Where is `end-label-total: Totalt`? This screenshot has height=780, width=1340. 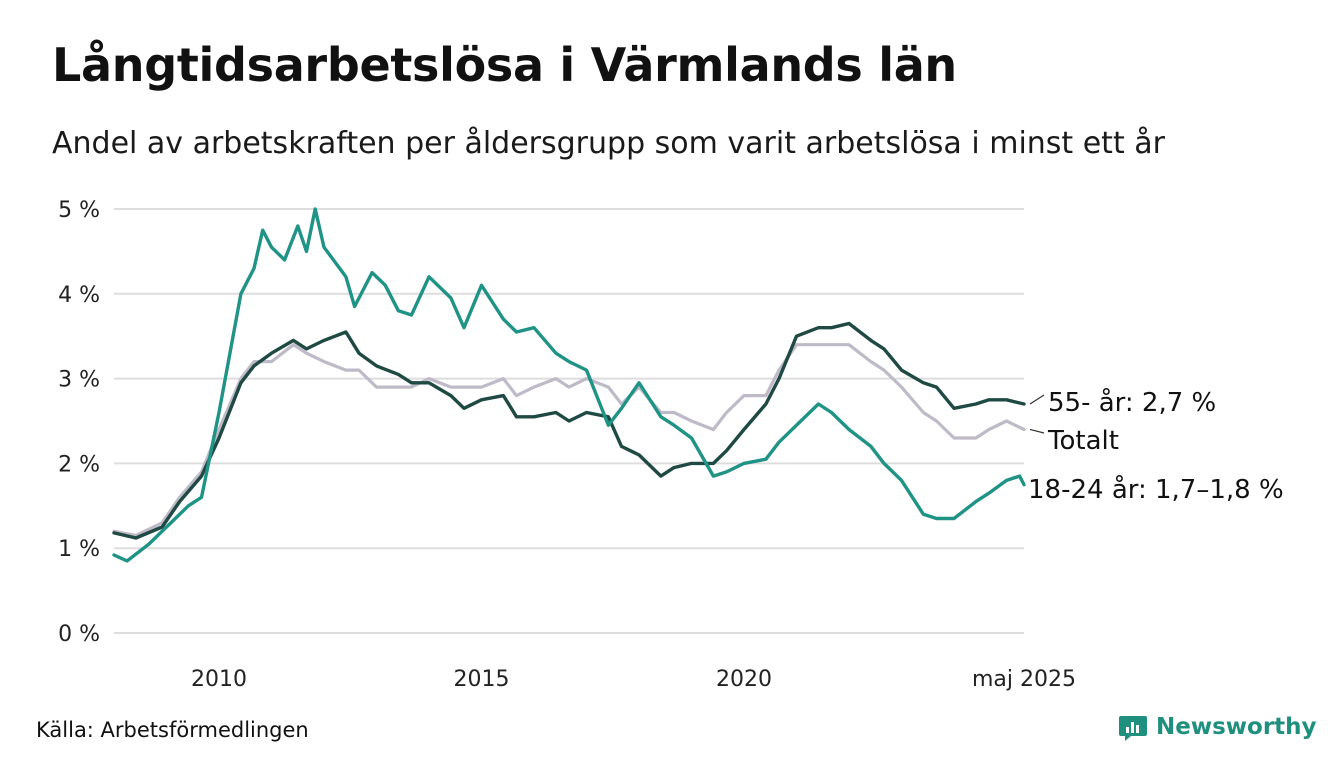 end-label-total: Totalt is located at coordinates (1083, 441).